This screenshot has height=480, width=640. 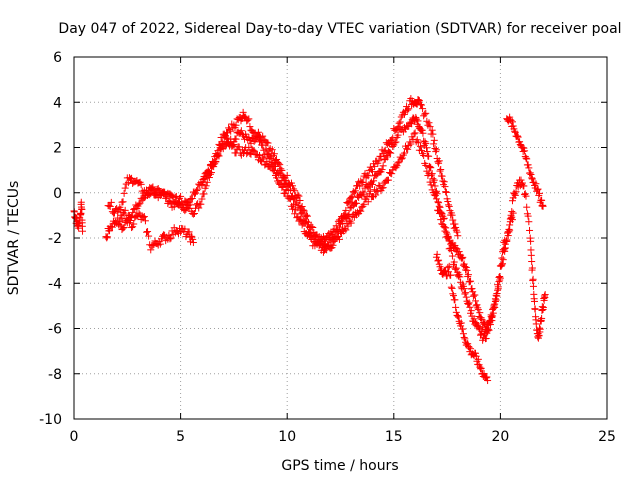 I want to click on x-tick-label: 10, so click(x=287, y=437).